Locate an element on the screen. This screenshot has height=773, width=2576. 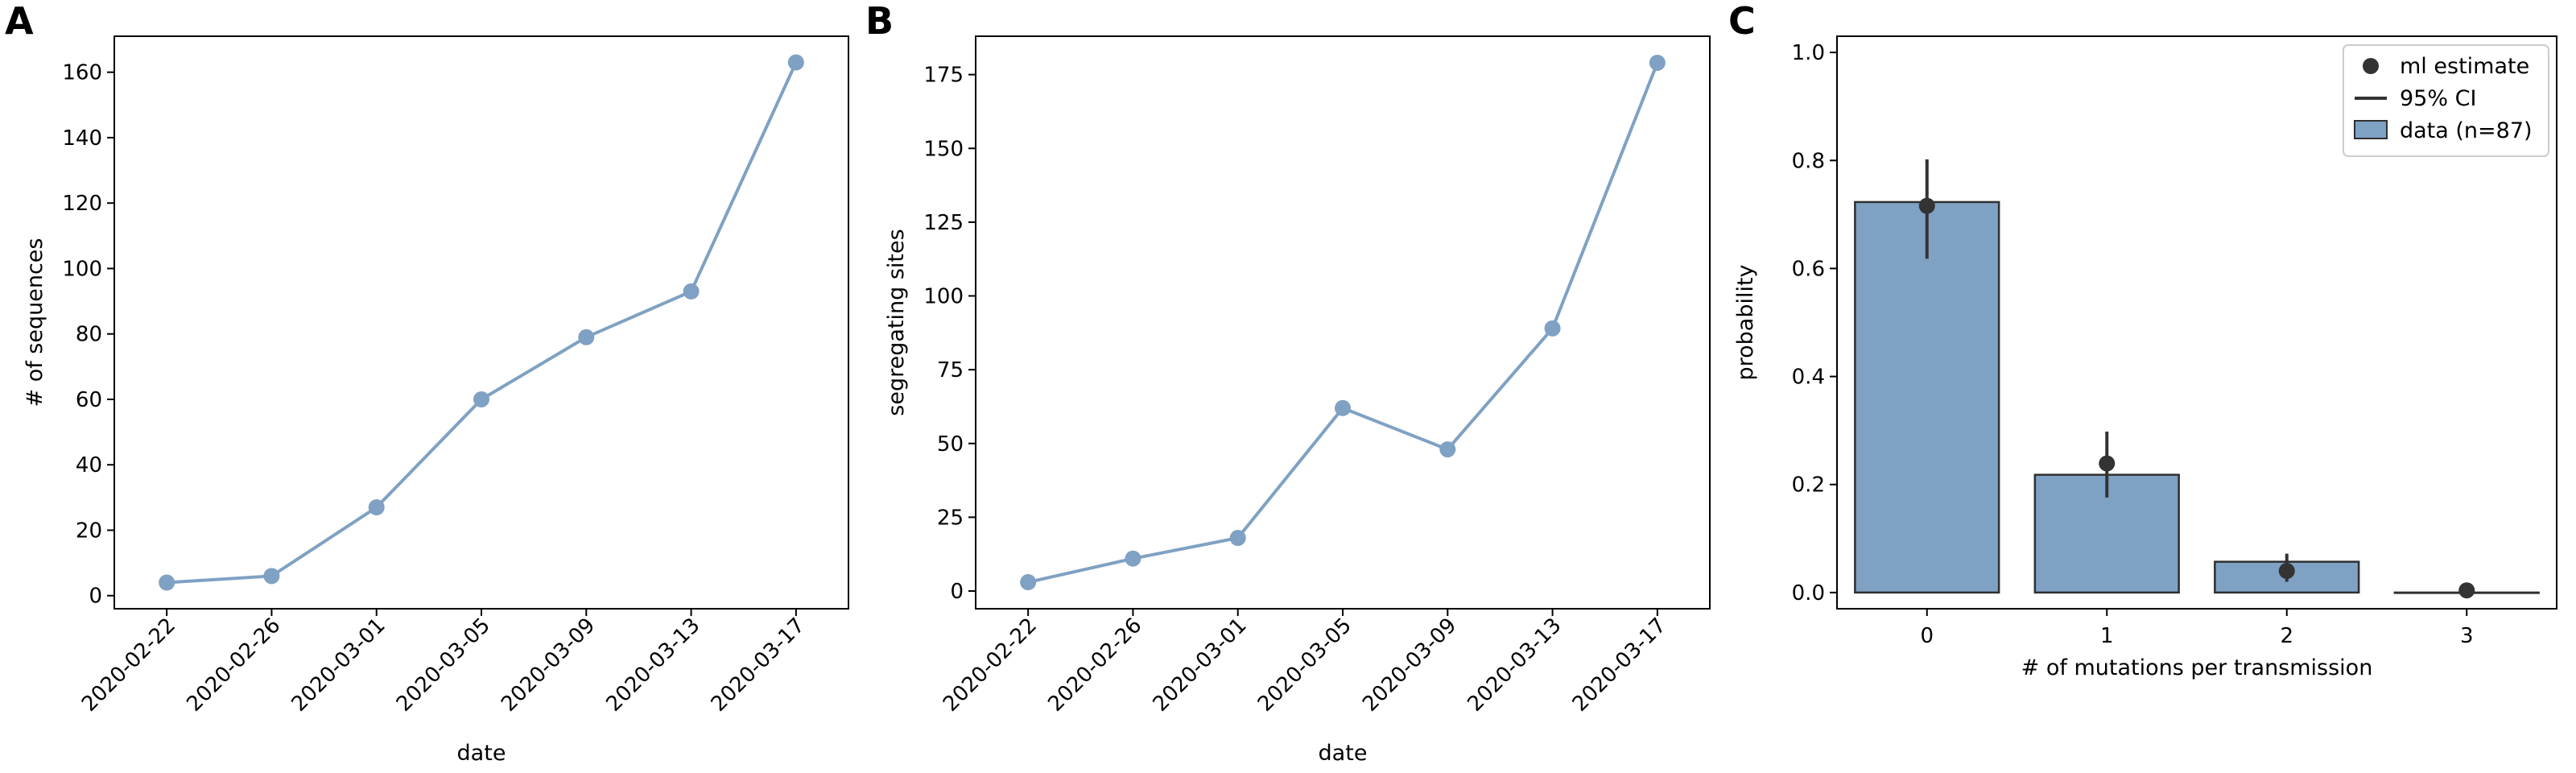
x-tick-label: 3 is located at coordinates (2467, 636).